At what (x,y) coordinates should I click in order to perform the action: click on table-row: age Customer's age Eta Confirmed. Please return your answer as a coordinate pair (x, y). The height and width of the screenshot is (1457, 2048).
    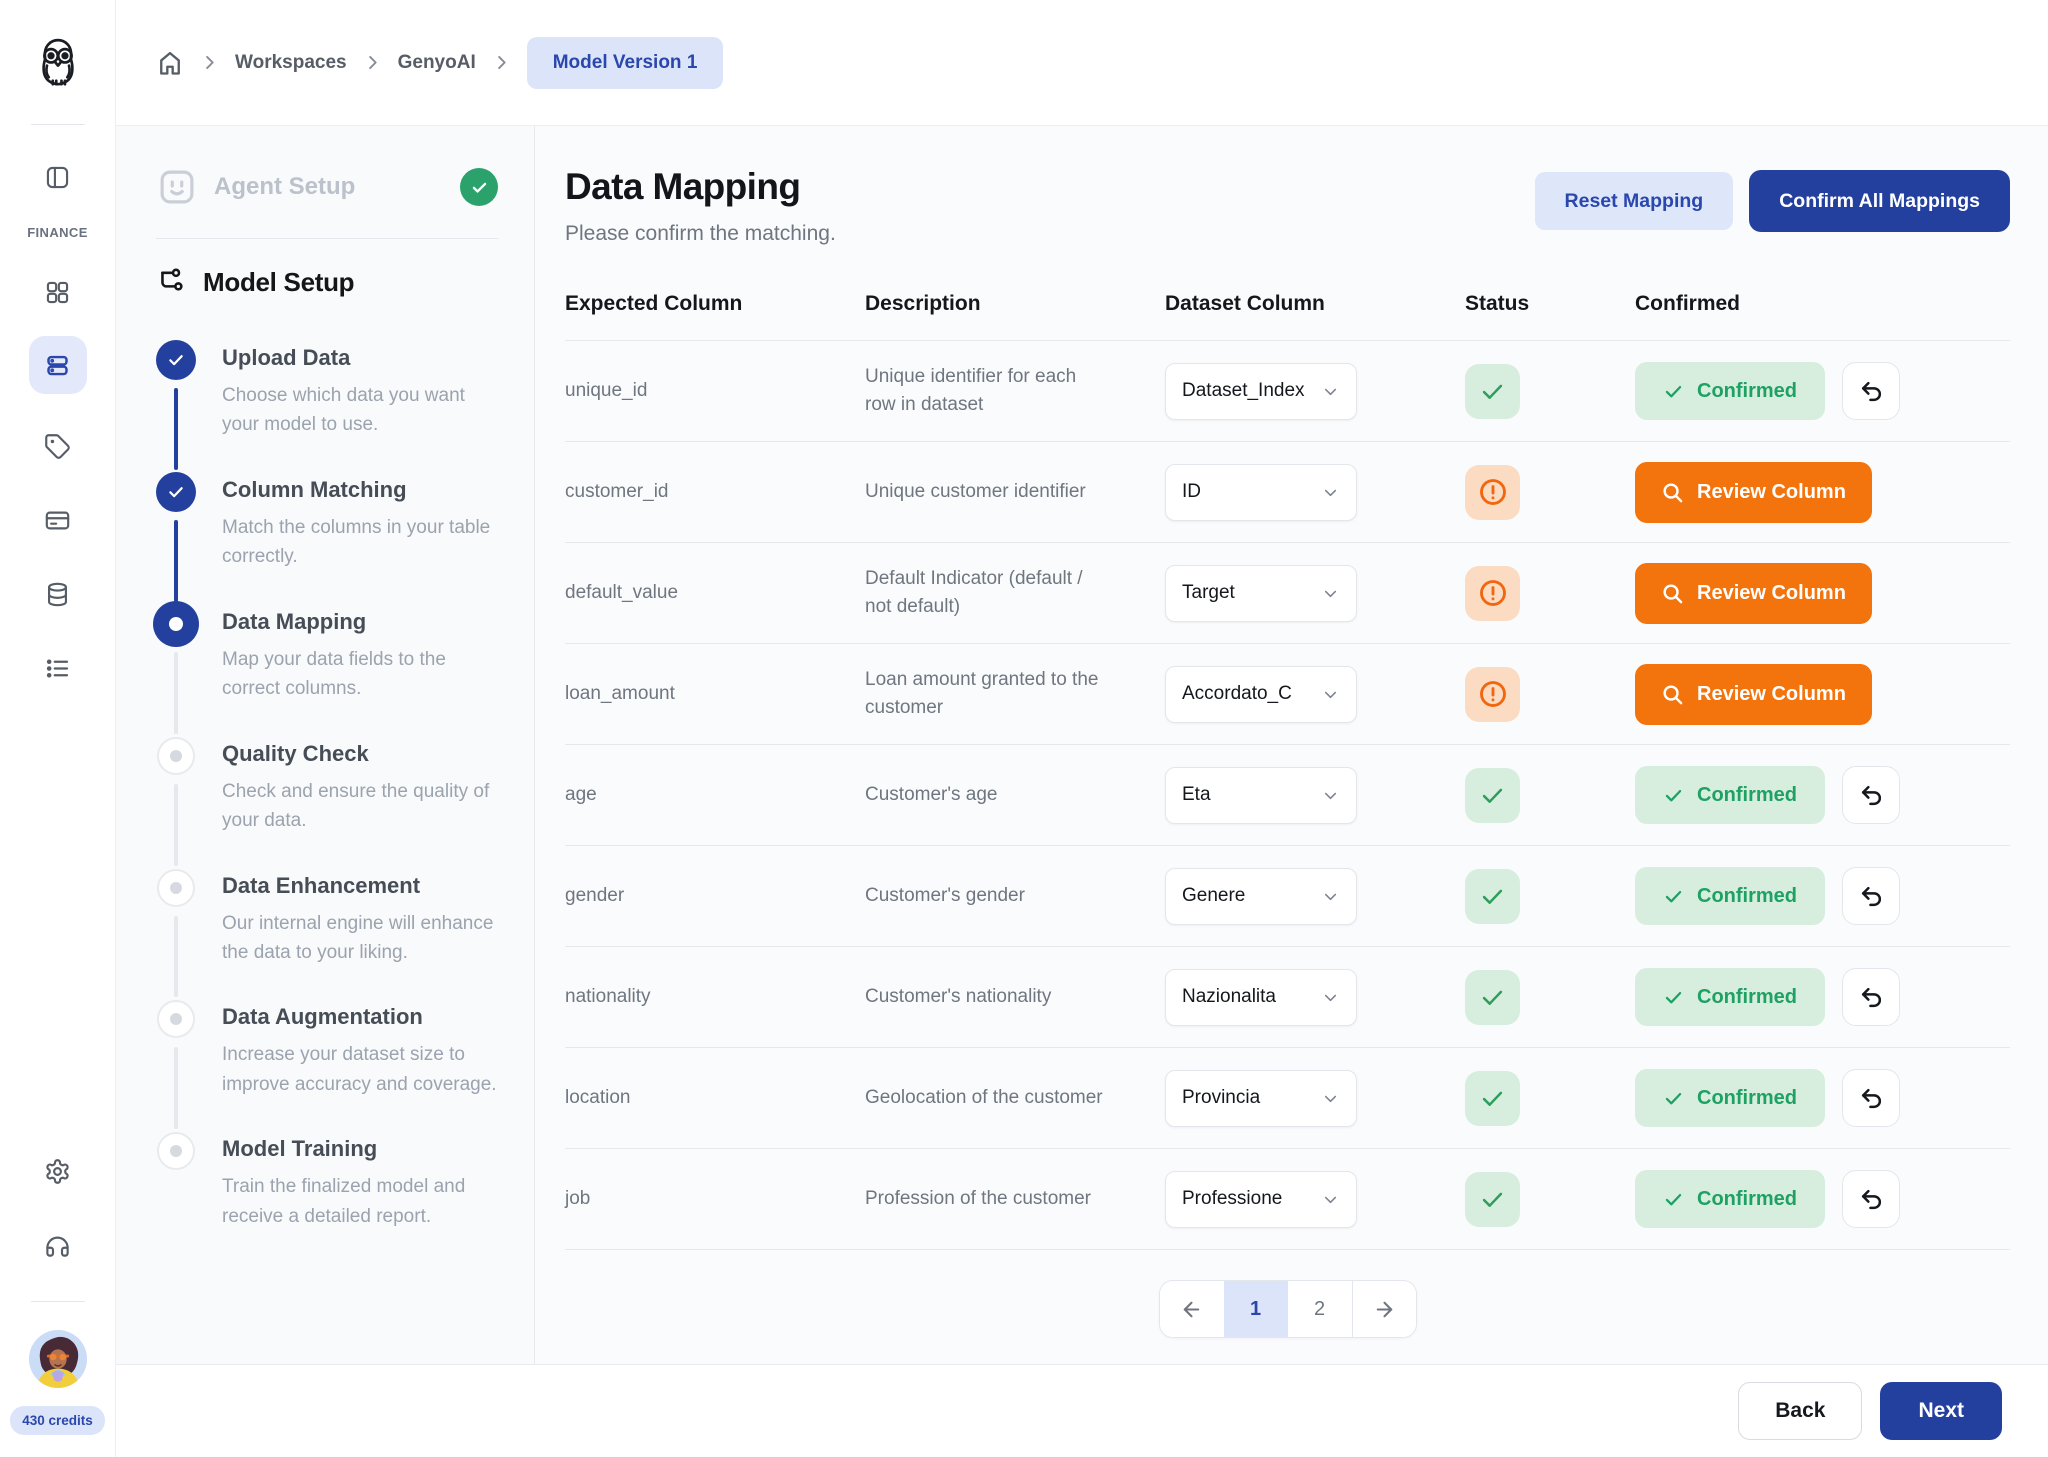
    Looking at the image, I should click on (1287, 795).